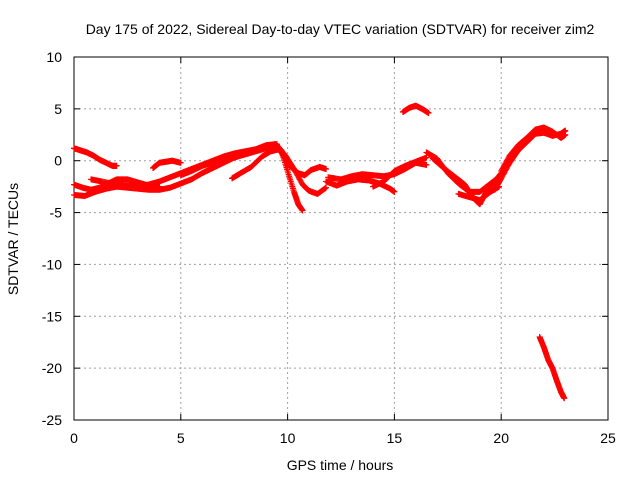 This screenshot has width=640, height=480. I want to click on x-tick-label: 10, so click(288, 438).